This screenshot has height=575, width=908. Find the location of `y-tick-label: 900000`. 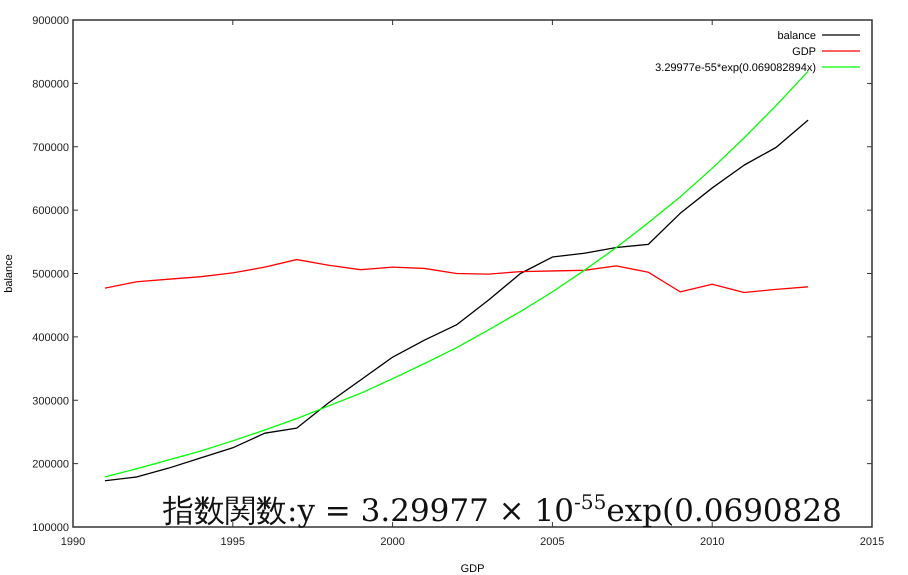

y-tick-label: 900000 is located at coordinates (50, 21).